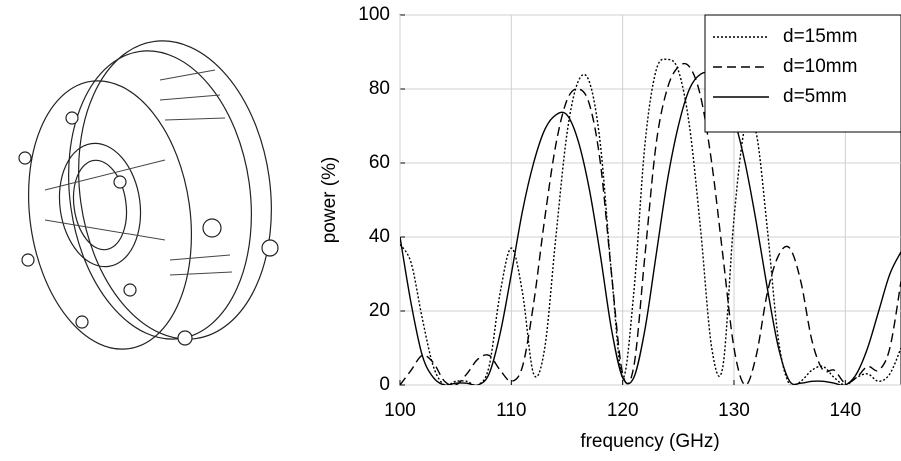  I want to click on device-windings, so click(138, 172).